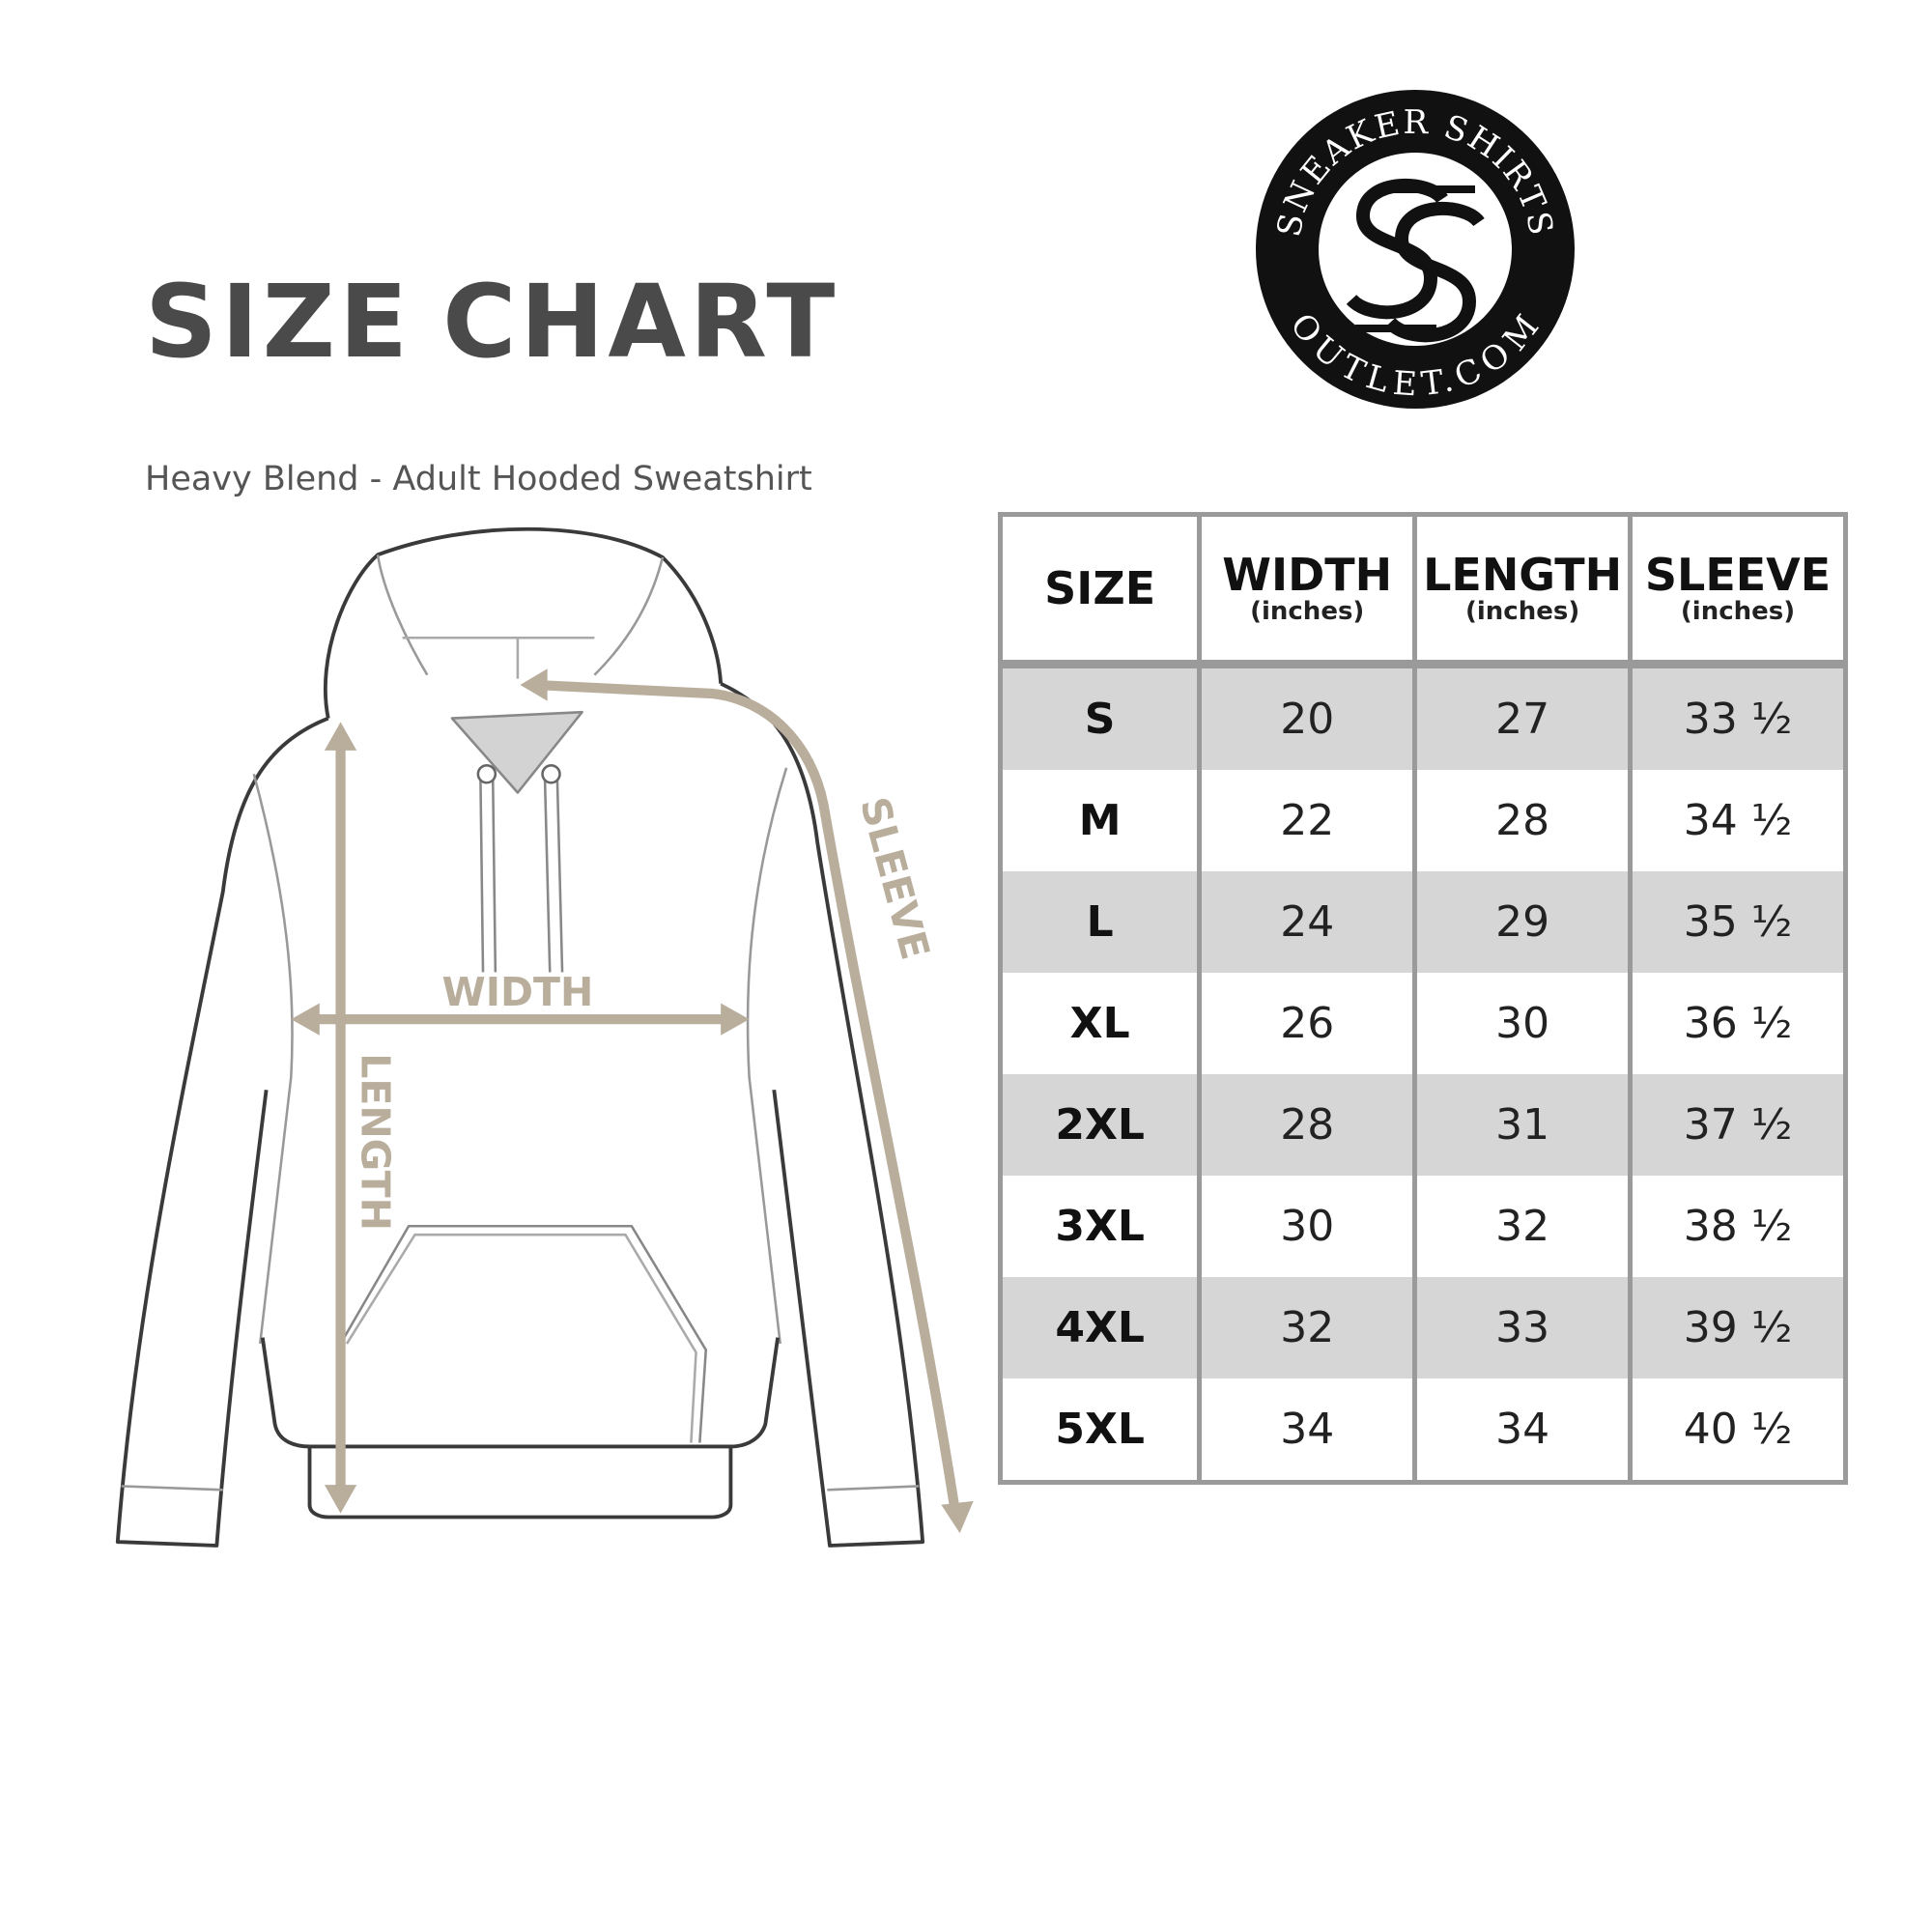 This screenshot has height=1932, width=1932. What do you see at coordinates (1100, 820) in the screenshot?
I see `size-cell: M` at bounding box center [1100, 820].